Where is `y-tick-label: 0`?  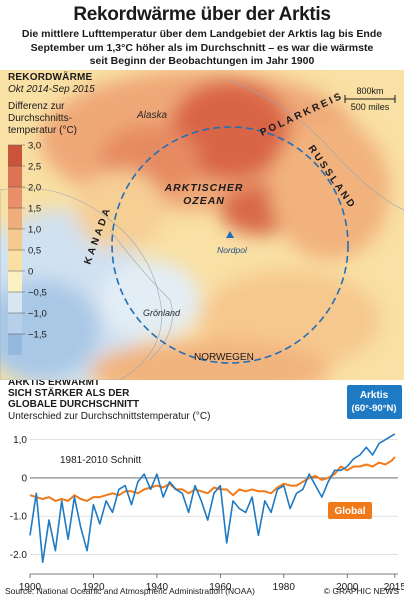 y-tick-label: 0 is located at coordinates (24, 478).